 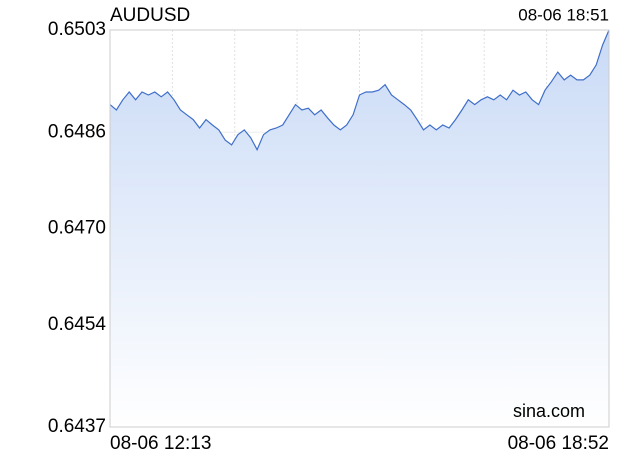 What do you see at coordinates (160, 443) in the screenshot?
I see `x-tick-label: 08-06 12:13` at bounding box center [160, 443].